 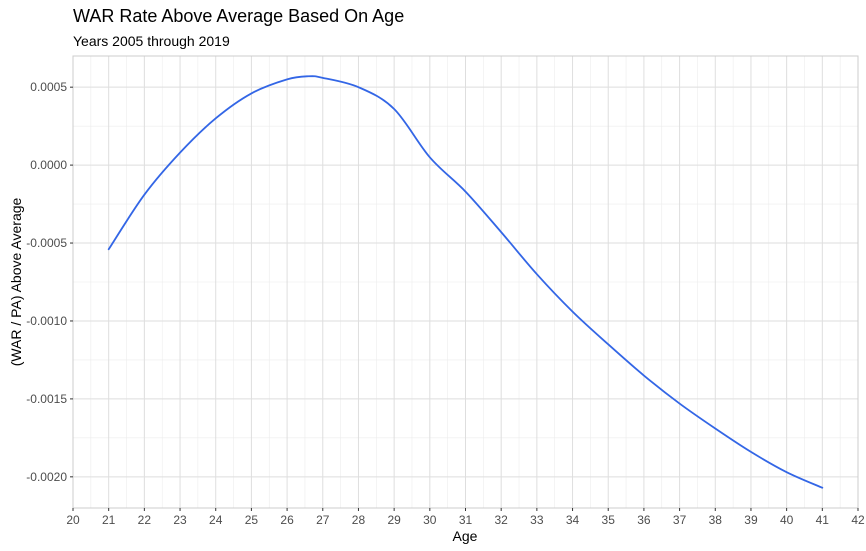 I want to click on y-tick-label: -0.0005, so click(x=46, y=243).